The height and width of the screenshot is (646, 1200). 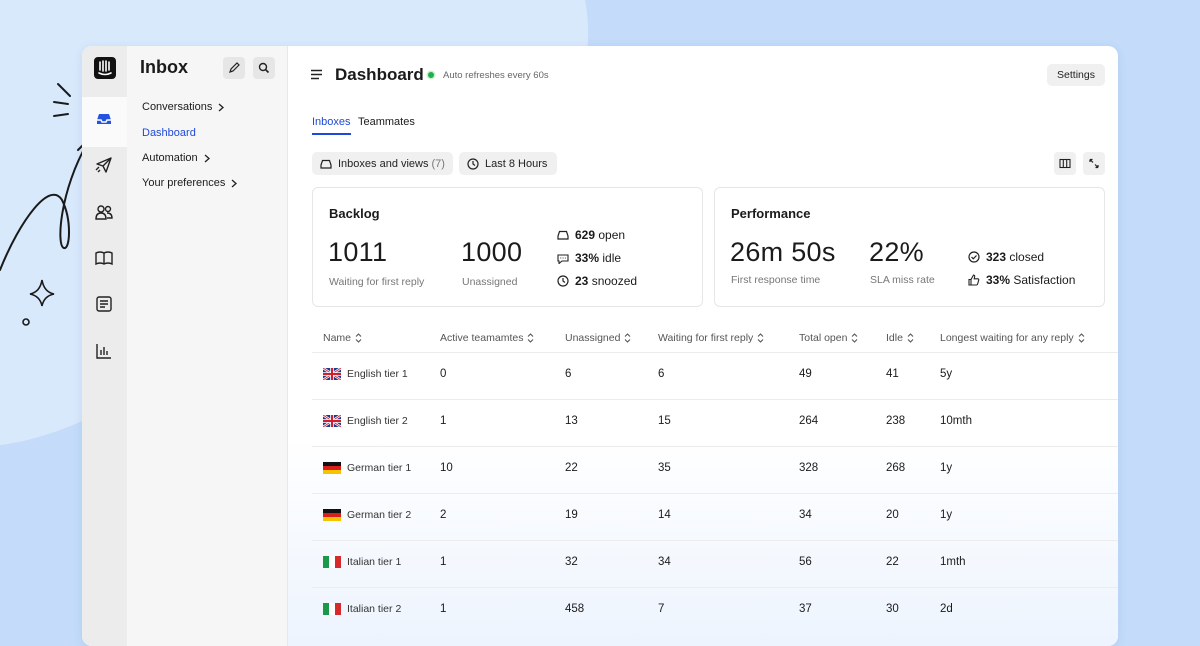 What do you see at coordinates (362, 609) in the screenshot?
I see `row-name: Italian tier 2` at bounding box center [362, 609].